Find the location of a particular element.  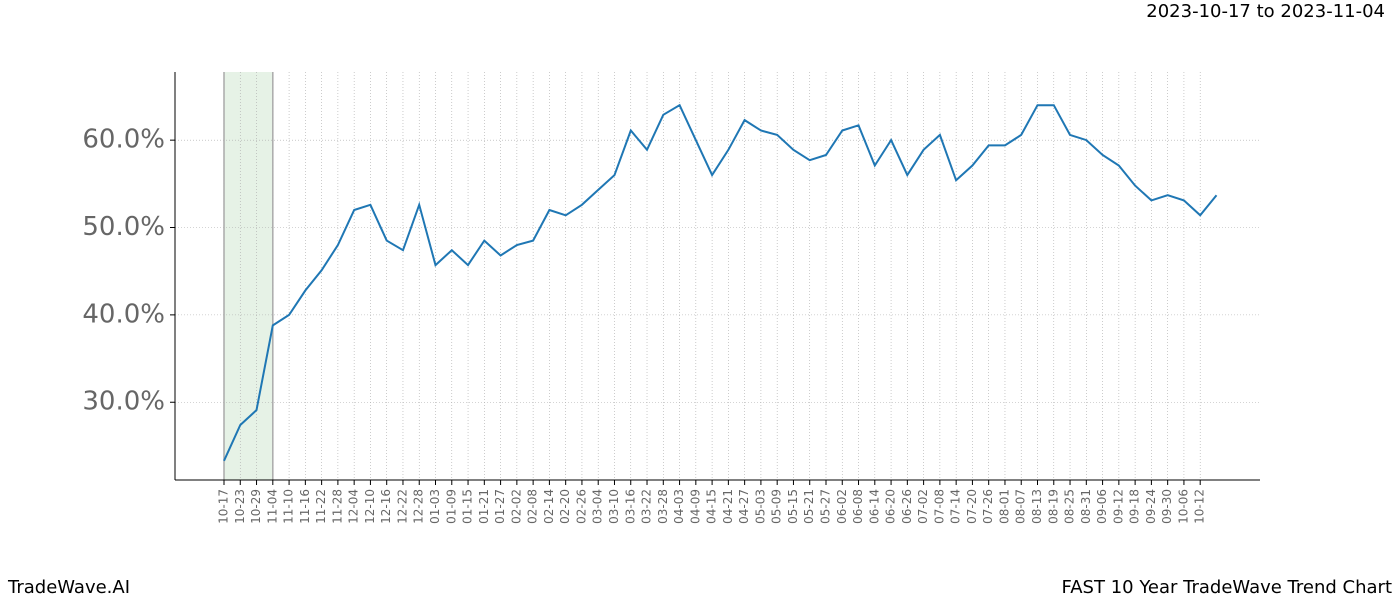

x-tick-label: 09-30 is located at coordinates (1167, 506).